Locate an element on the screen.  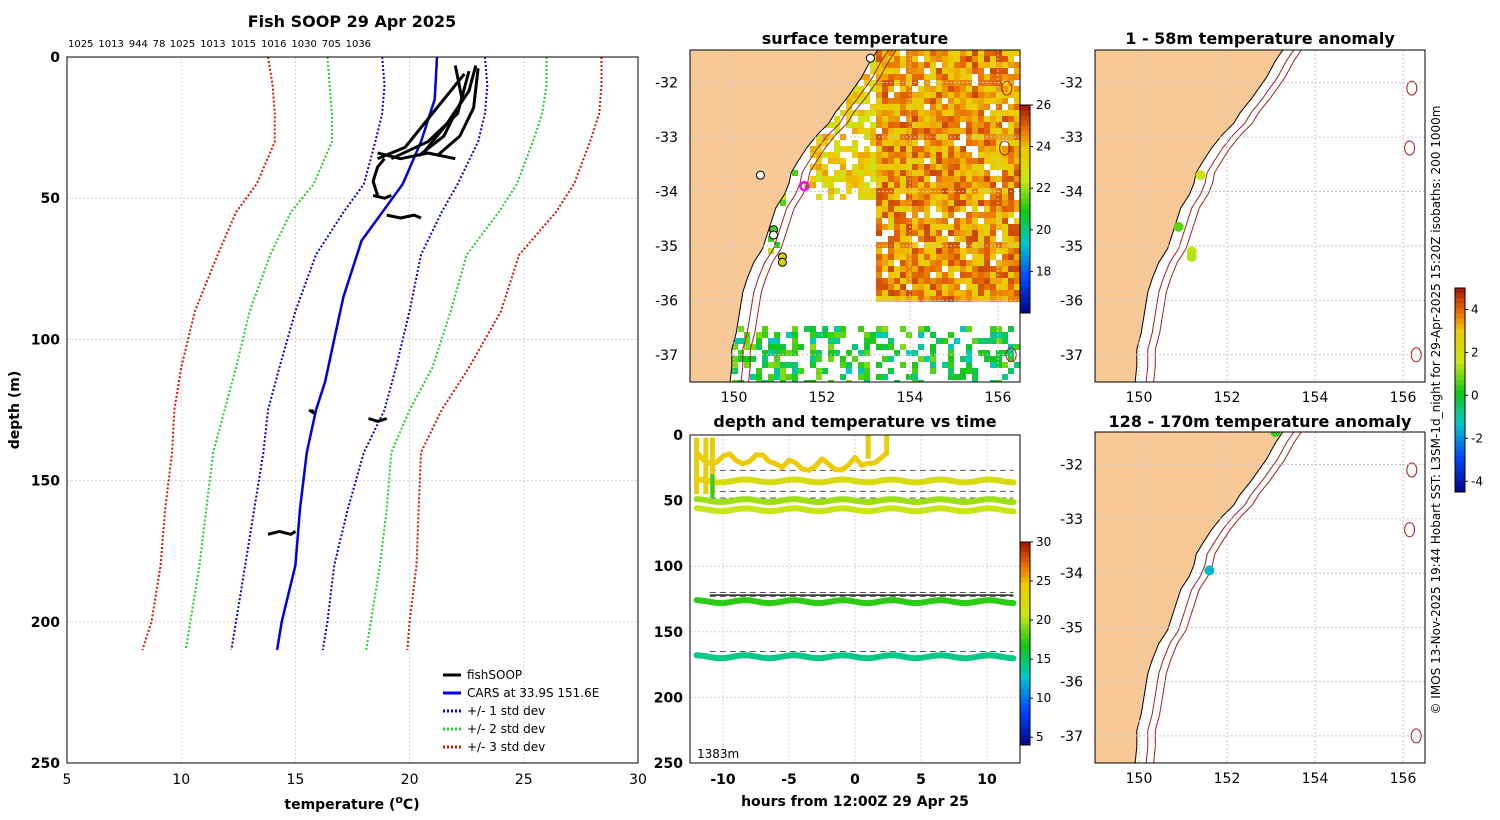
drop-label: 705 is located at coordinates (331, 44).